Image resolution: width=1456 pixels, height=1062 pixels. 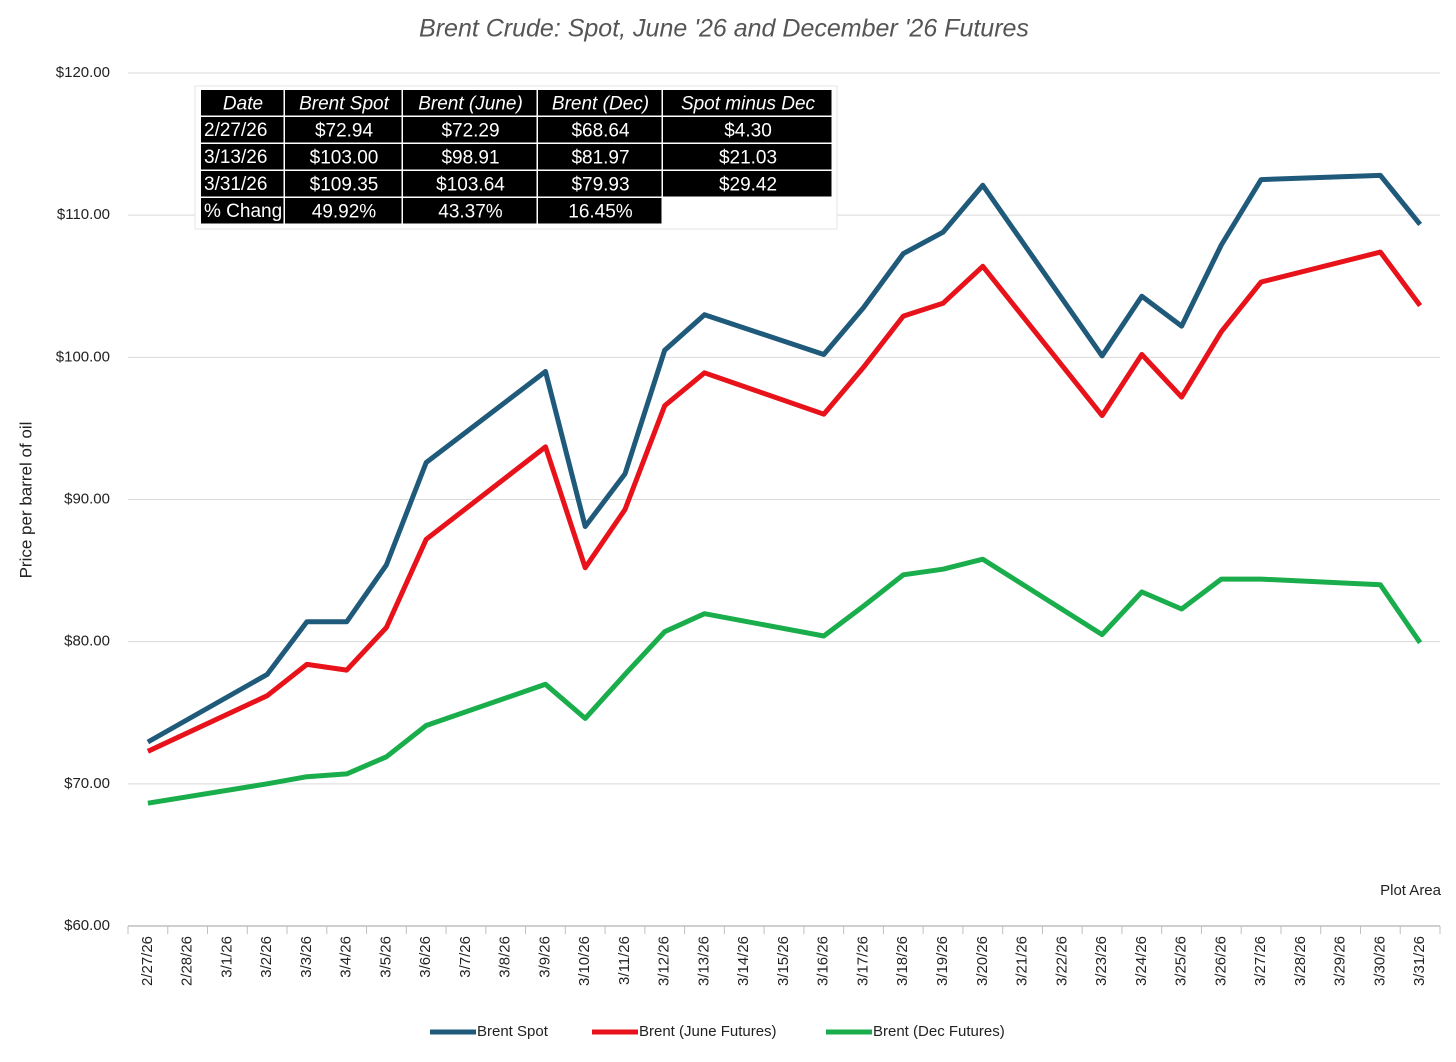 What do you see at coordinates (266, 957) in the screenshot?
I see `x-tick-label: 3/2/26` at bounding box center [266, 957].